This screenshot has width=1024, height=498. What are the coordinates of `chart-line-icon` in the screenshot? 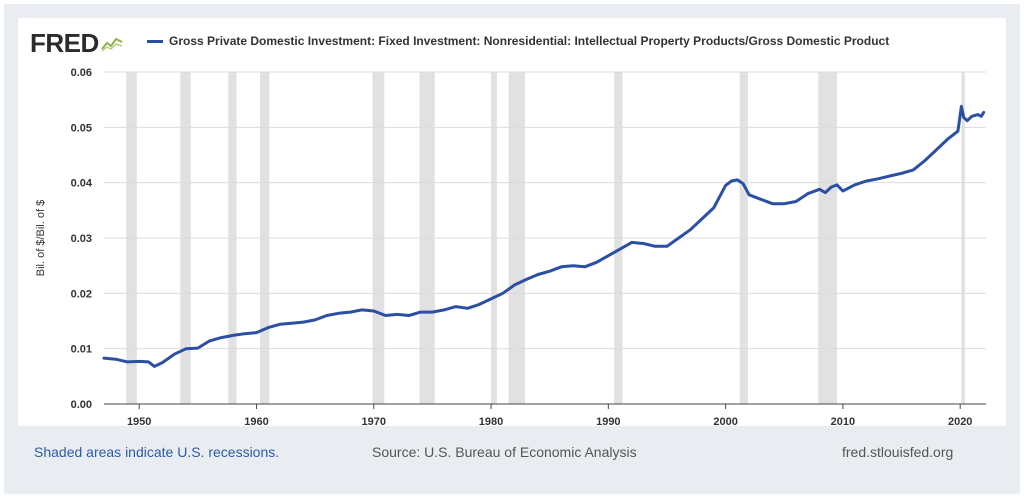 It's located at (111, 43).